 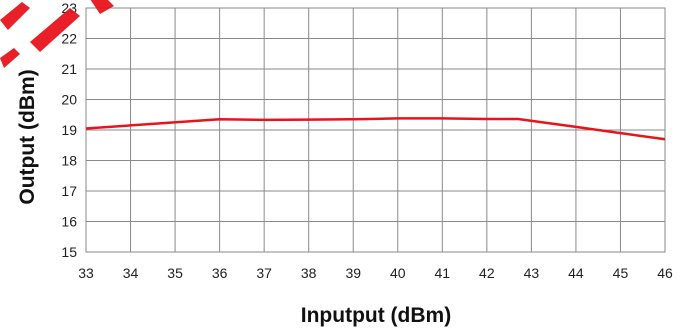 What do you see at coordinates (665, 273) in the screenshot?
I see `x-tick-label: 46` at bounding box center [665, 273].